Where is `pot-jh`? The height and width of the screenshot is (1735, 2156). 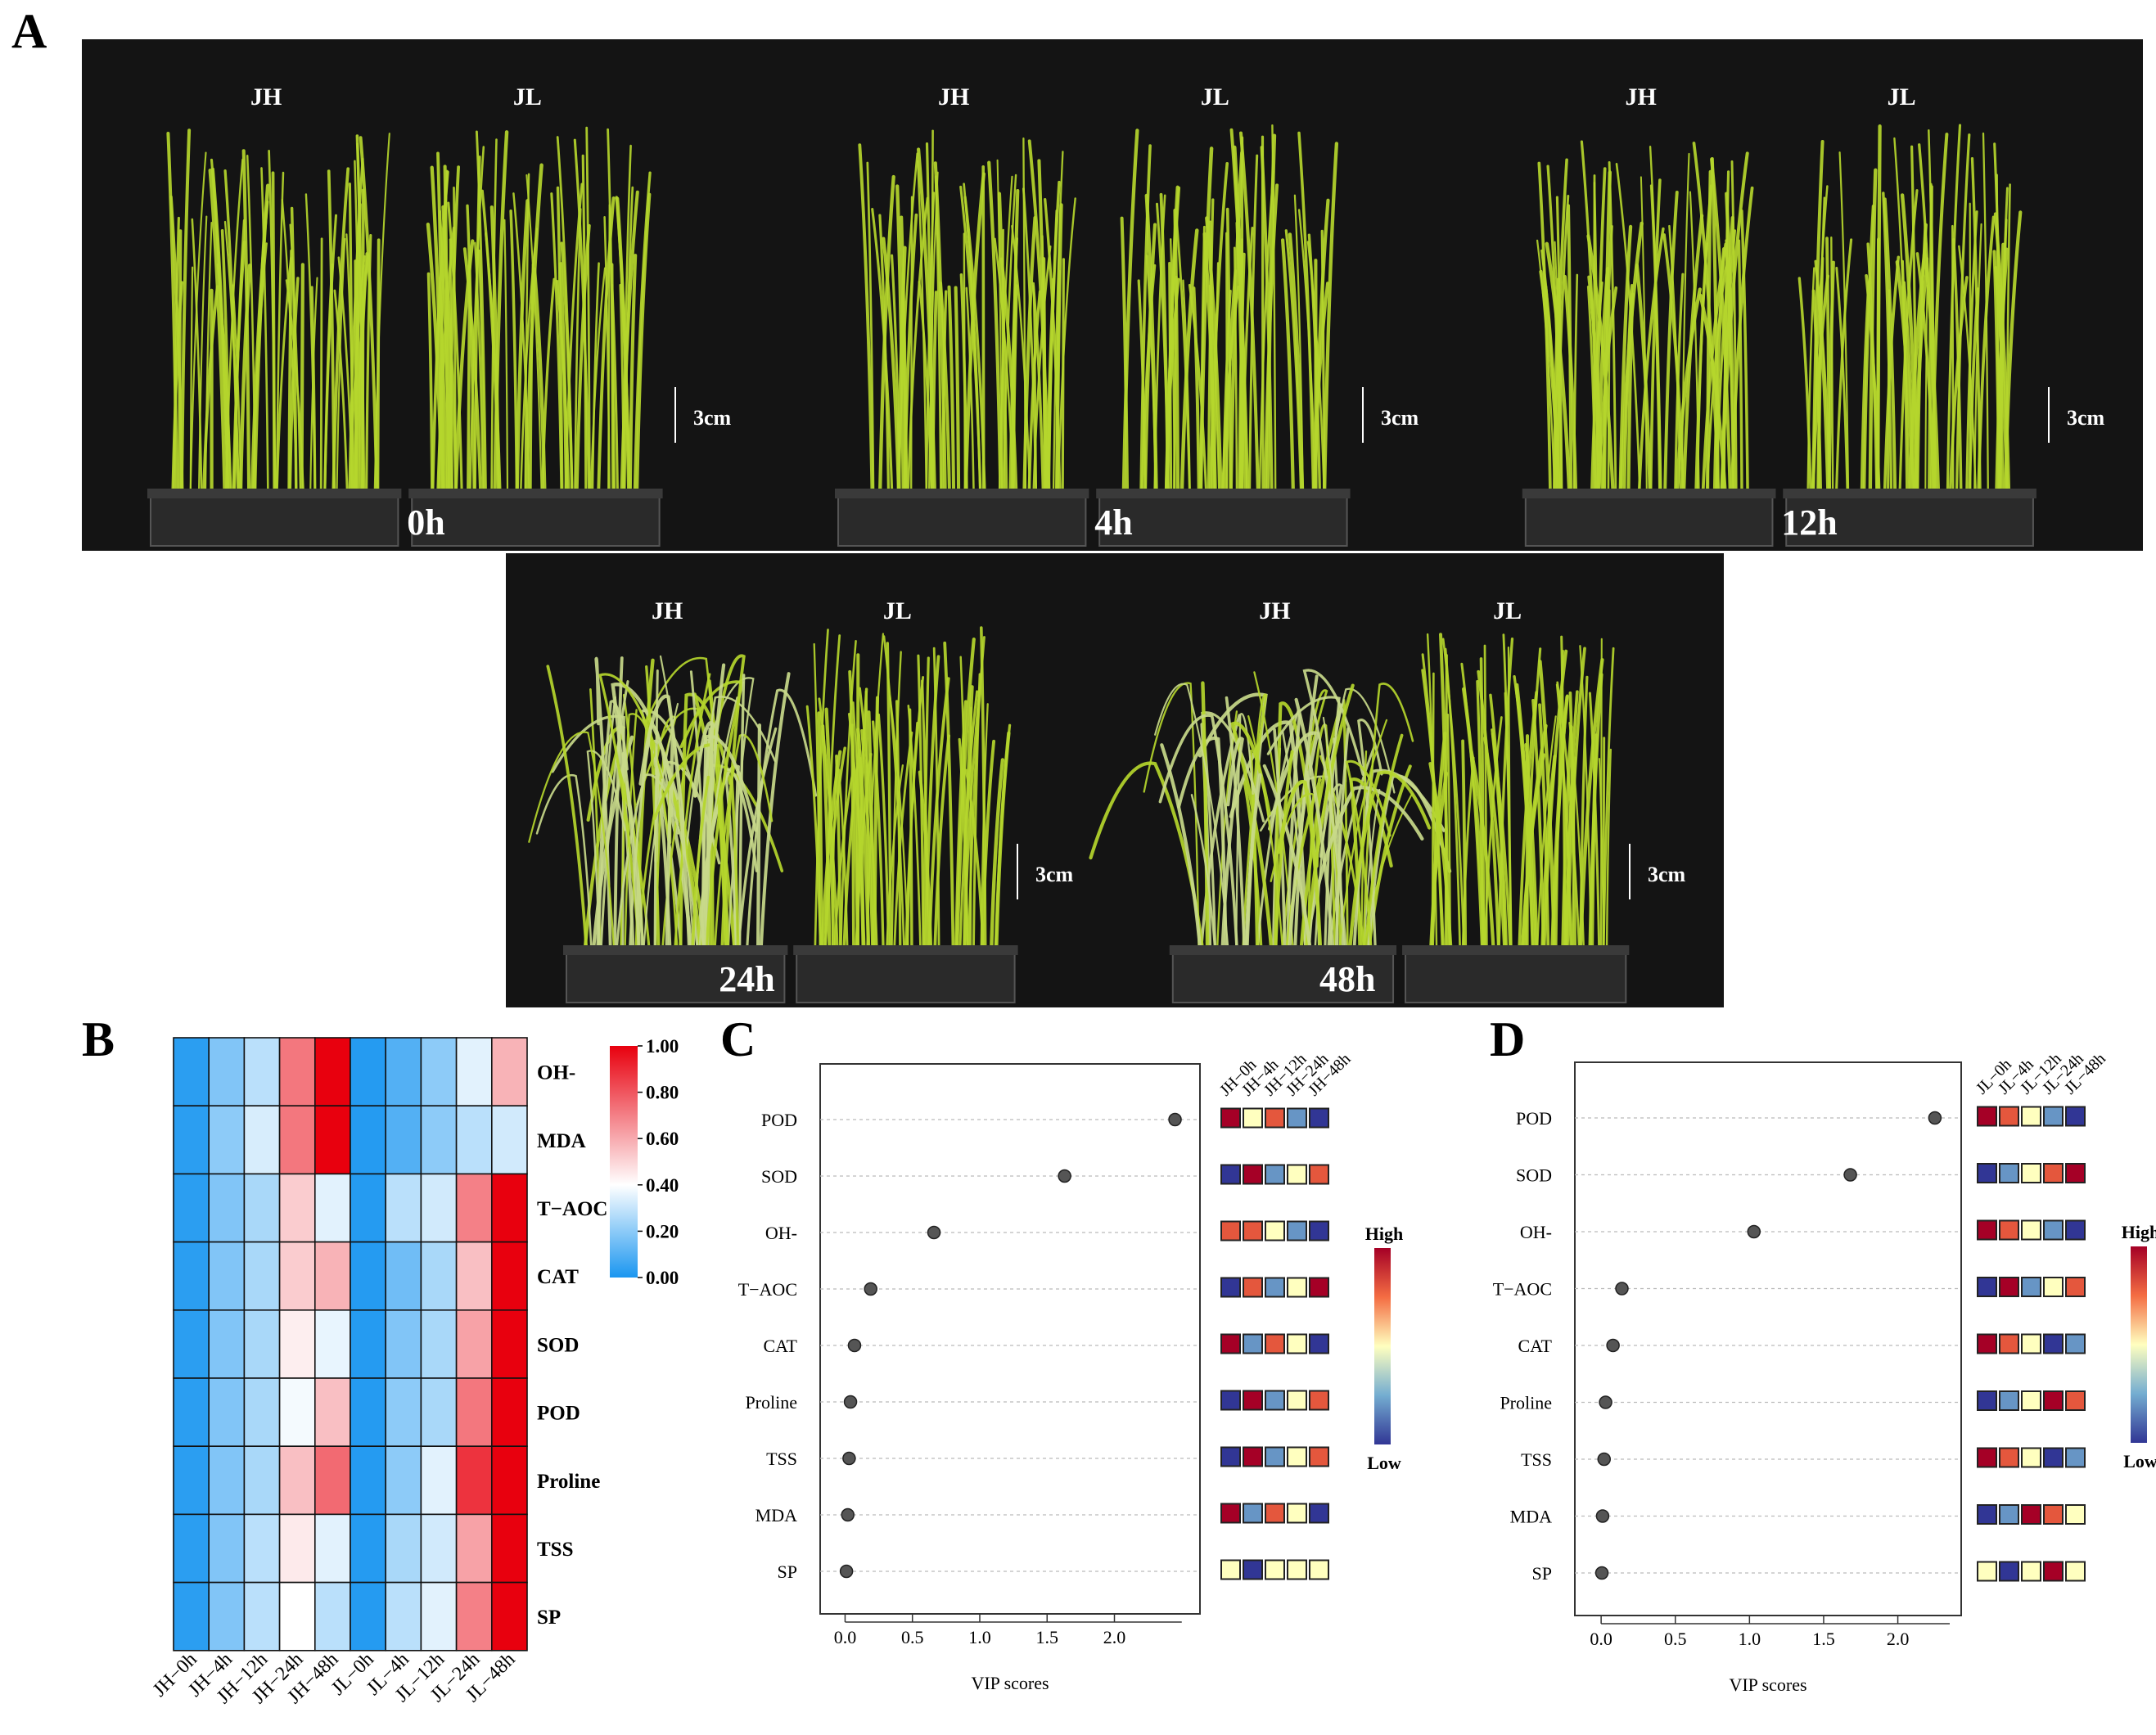 pot-jh is located at coordinates (676, 976).